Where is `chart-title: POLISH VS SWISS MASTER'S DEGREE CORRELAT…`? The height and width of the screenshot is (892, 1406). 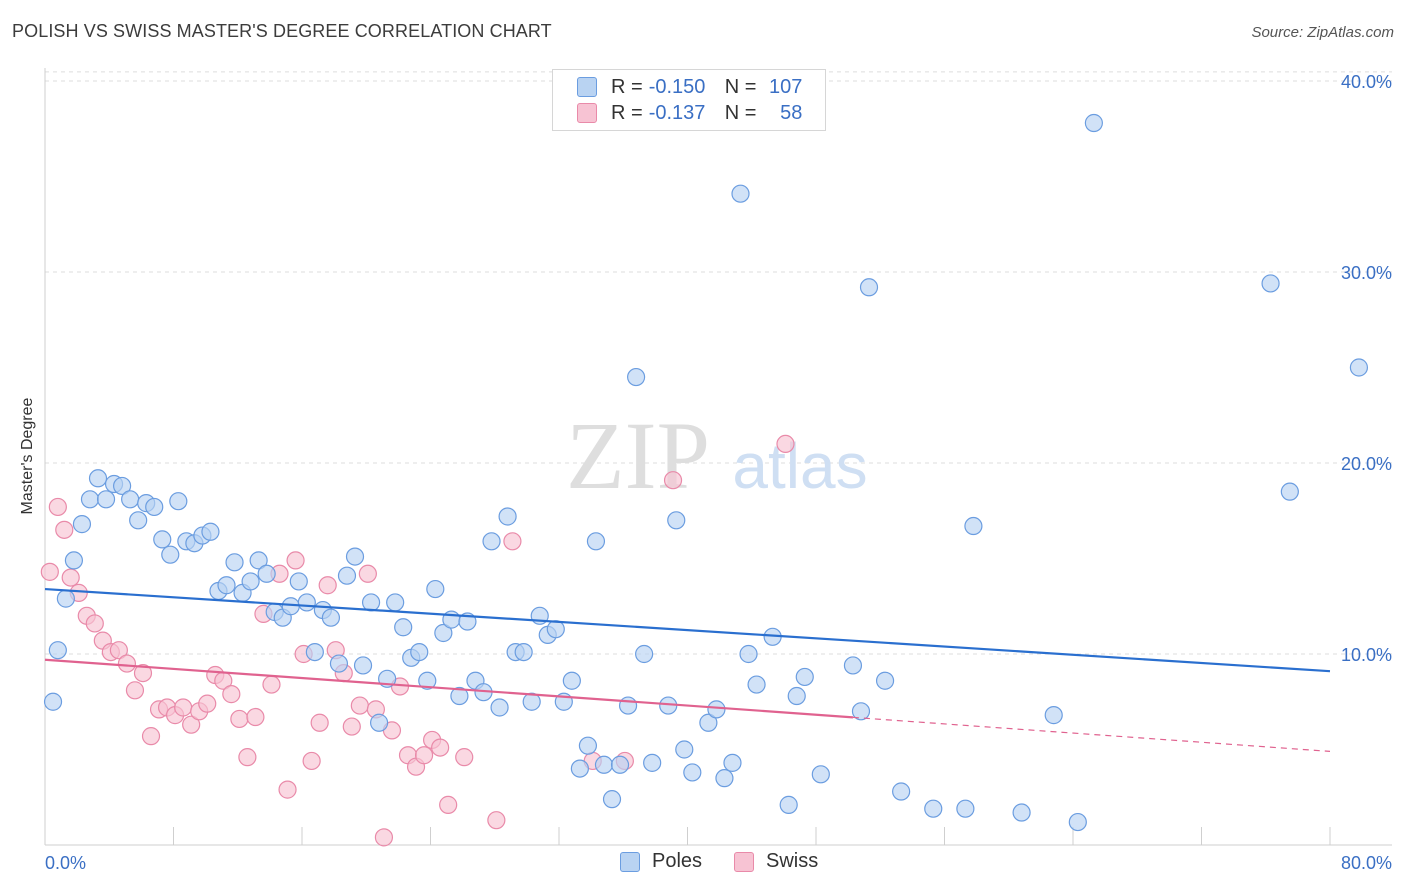
chart-title: POLISH VS SWISS MASTER'S DEGREE CORRELAT… is located at coordinates (282, 31).